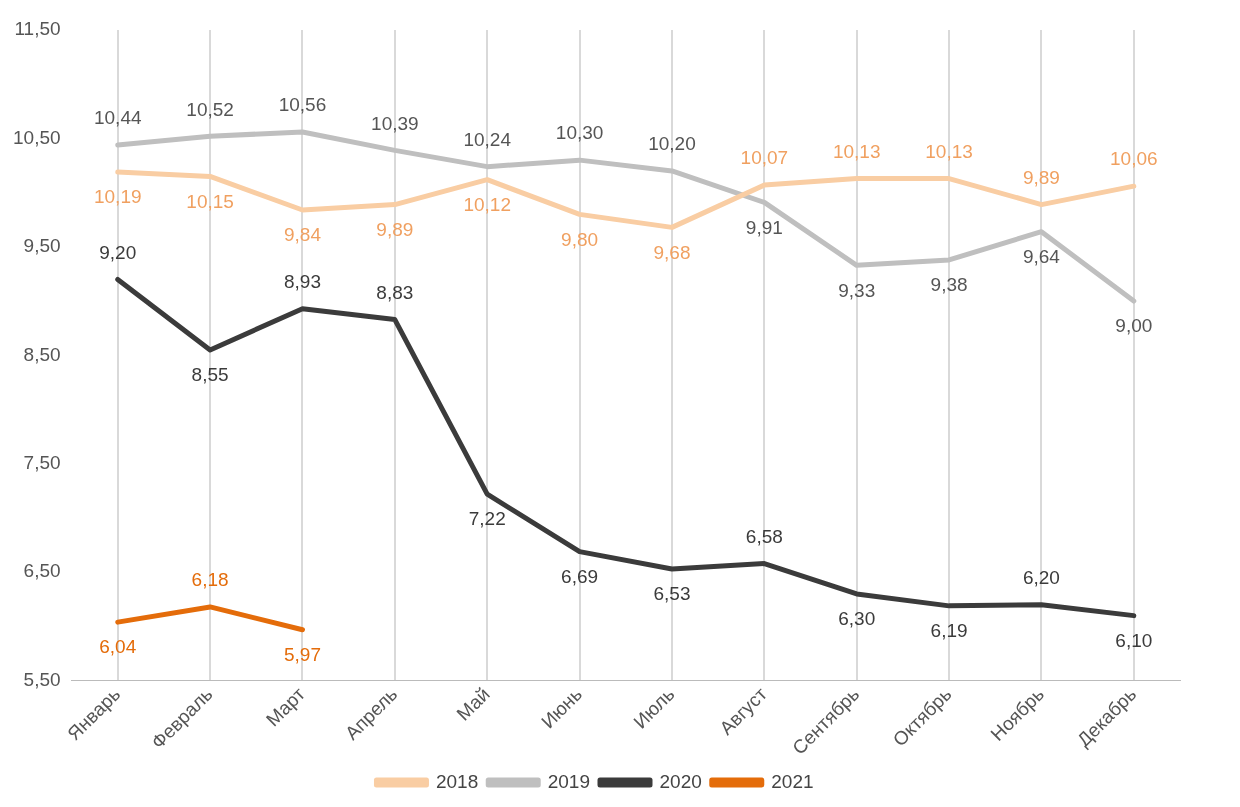 This screenshot has height=807, width=1240. What do you see at coordinates (1134, 640) in the screenshot?
I see `data-label: 6,10` at bounding box center [1134, 640].